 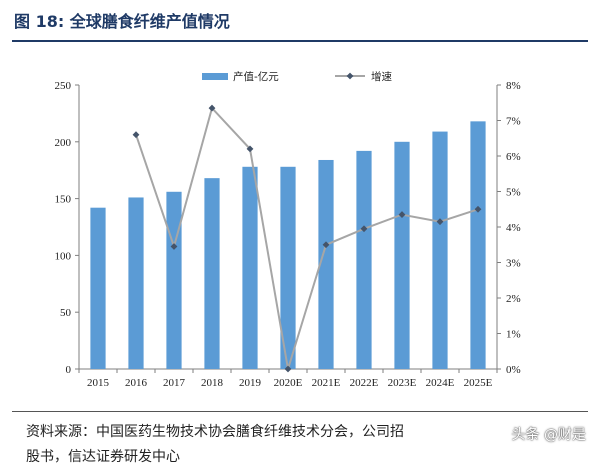 What do you see at coordinates (381, 76) in the screenshot?
I see `legend-line-label: 增速` at bounding box center [381, 76].